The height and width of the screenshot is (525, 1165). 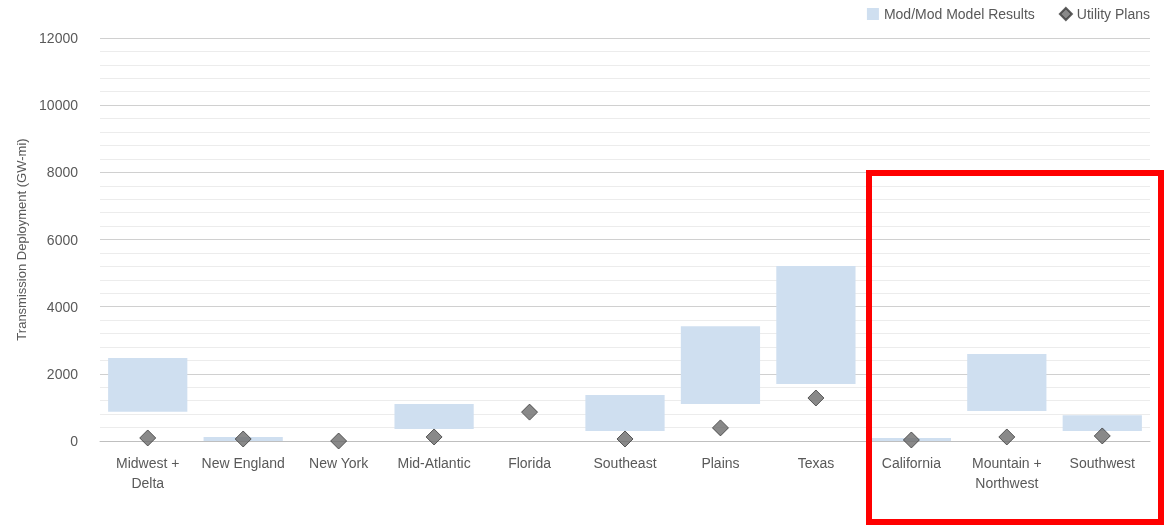 What do you see at coordinates (339, 463) in the screenshot?
I see `x-tick-label: New York` at bounding box center [339, 463].